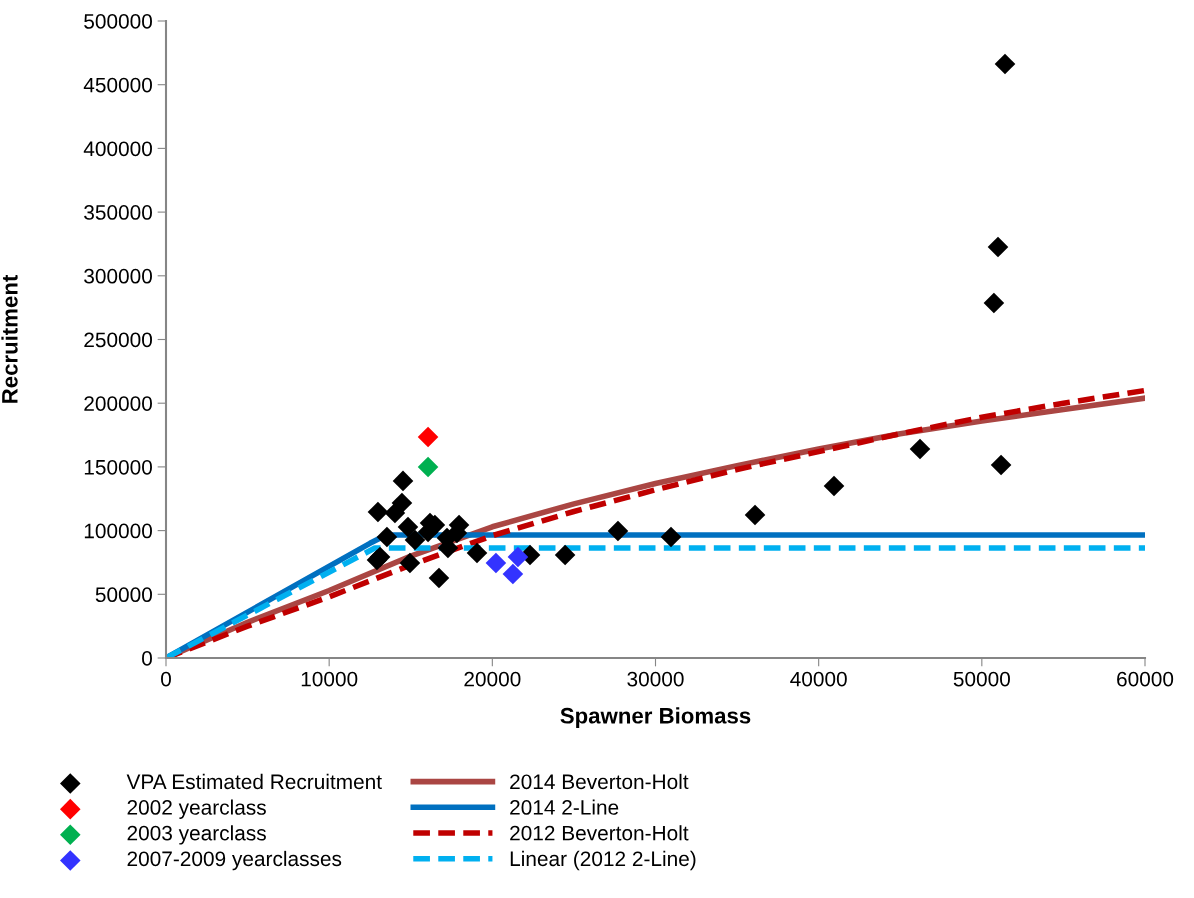 The width and height of the screenshot is (1194, 898). What do you see at coordinates (118, 21) in the screenshot?
I see `y-tick-label: 500000` at bounding box center [118, 21].